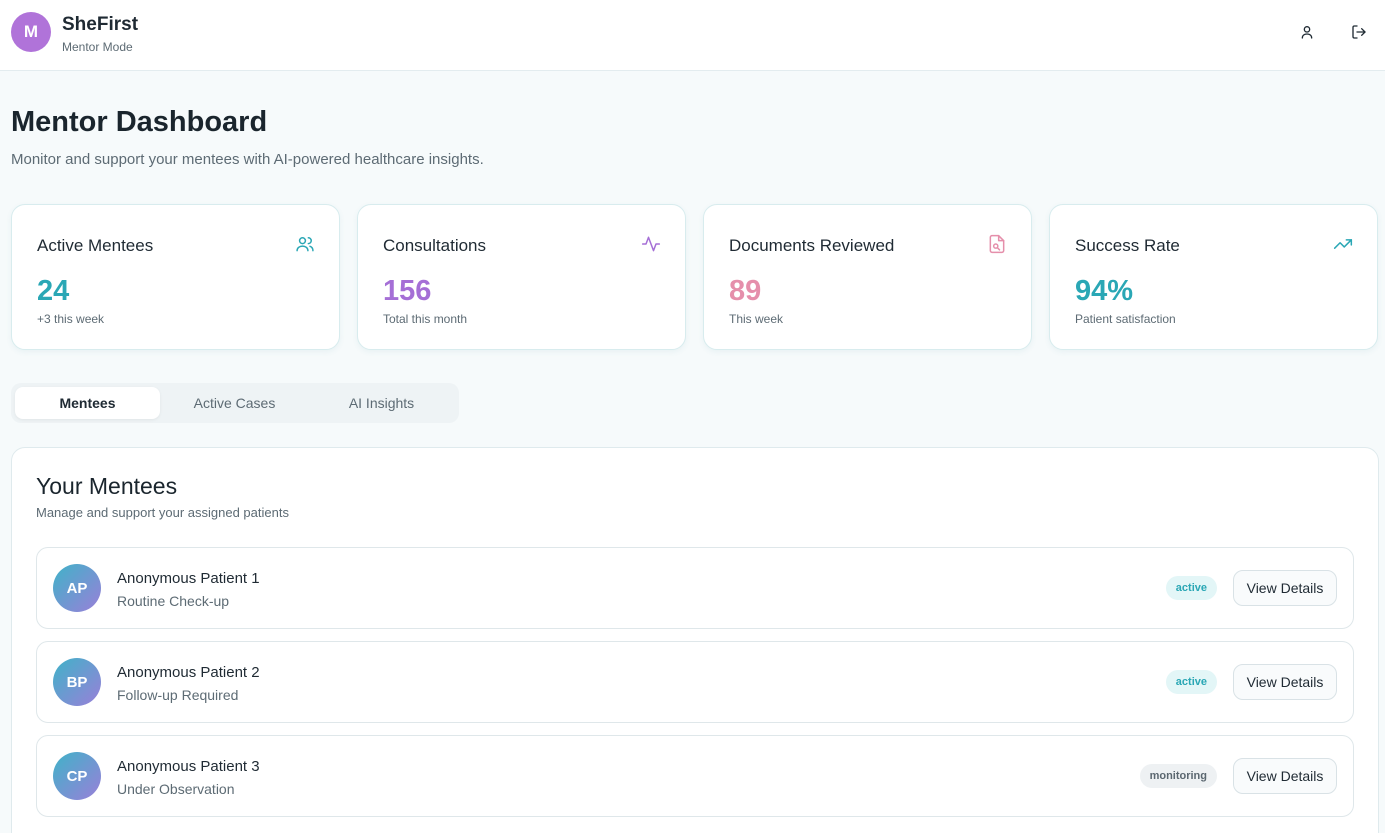 The image size is (1385, 833). Describe the element at coordinates (407, 291) in the screenshot. I see `stat-value: 156` at that location.